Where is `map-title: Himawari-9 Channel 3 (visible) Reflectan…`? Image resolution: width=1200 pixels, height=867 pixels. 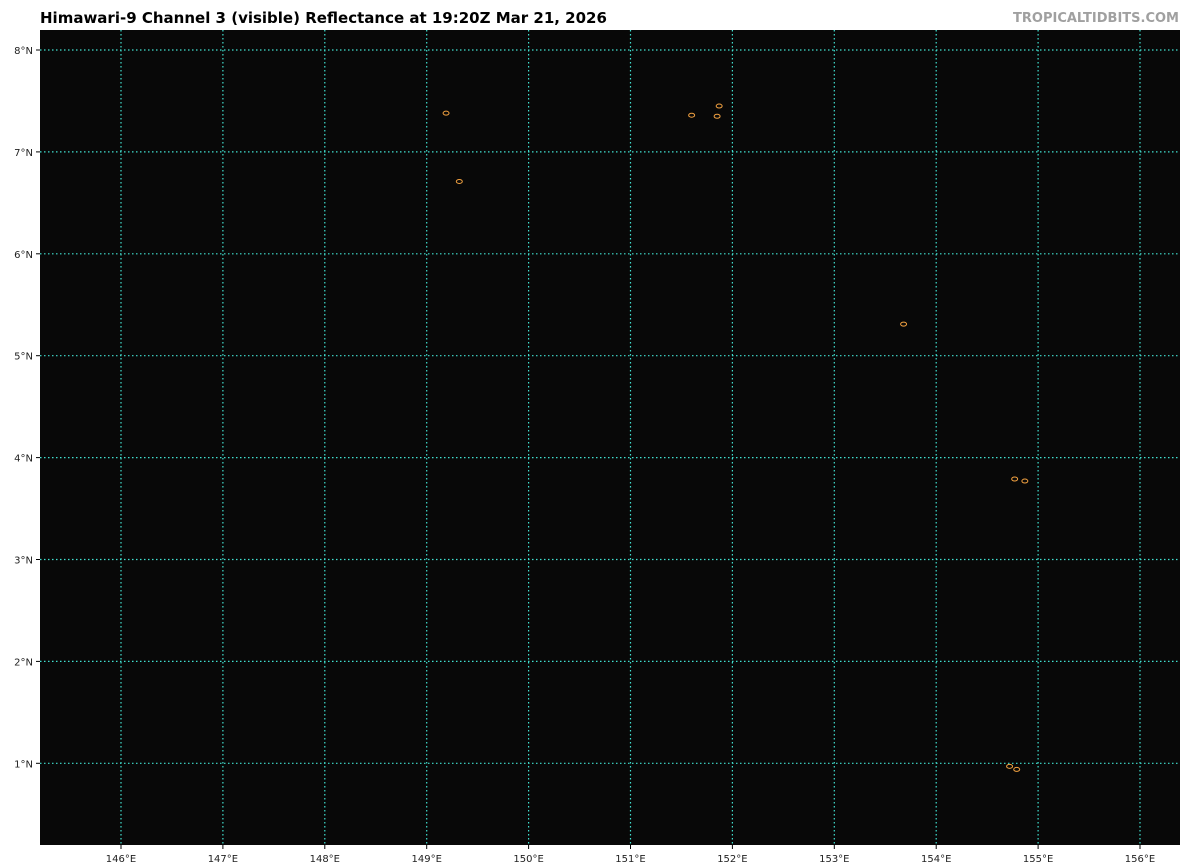
map-title: Himawari-9 Channel 3 (visible) Reflectan… is located at coordinates (323, 18).